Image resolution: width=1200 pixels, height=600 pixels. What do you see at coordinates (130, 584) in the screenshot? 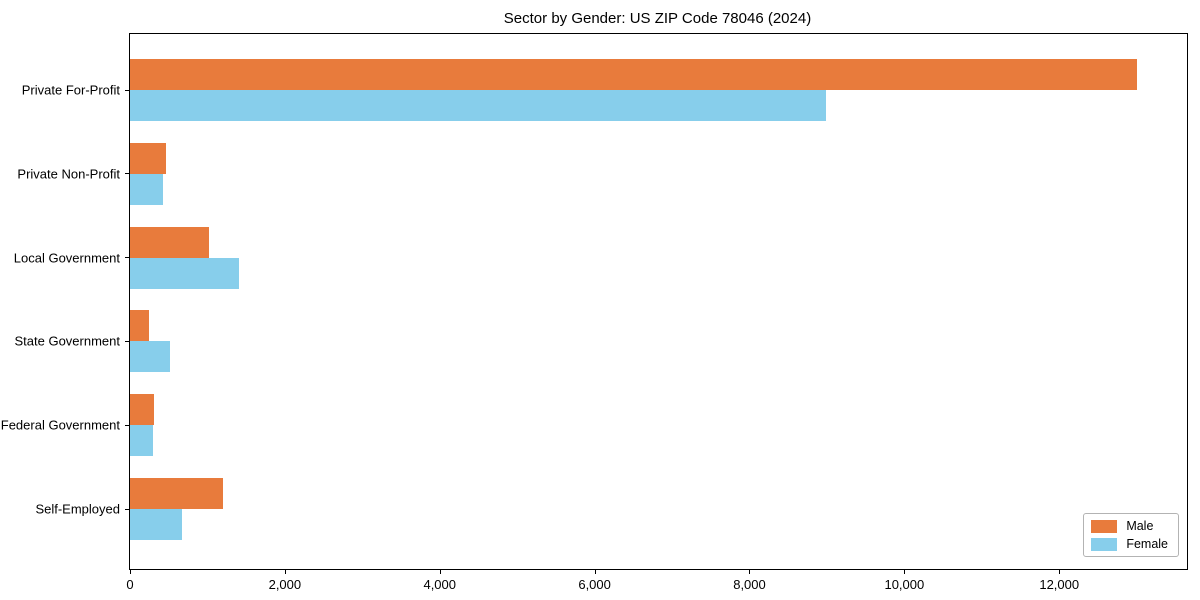
I see `x-tick-label: 0` at bounding box center [130, 584].